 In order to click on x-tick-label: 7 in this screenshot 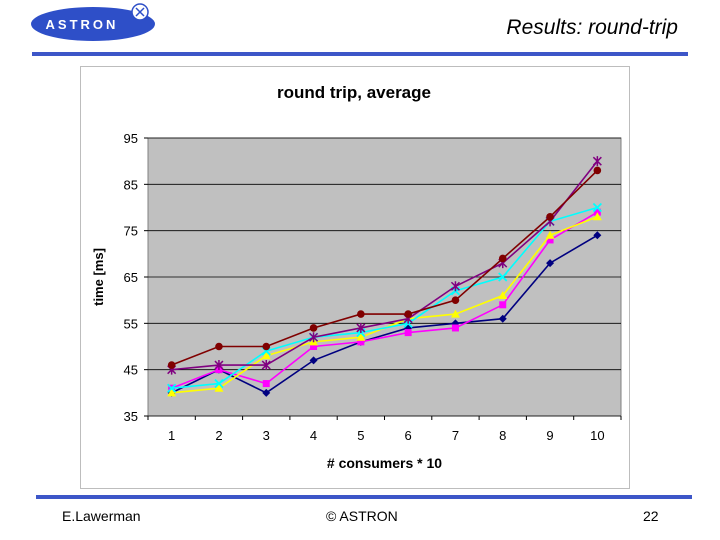, I will do `click(455, 435)`.